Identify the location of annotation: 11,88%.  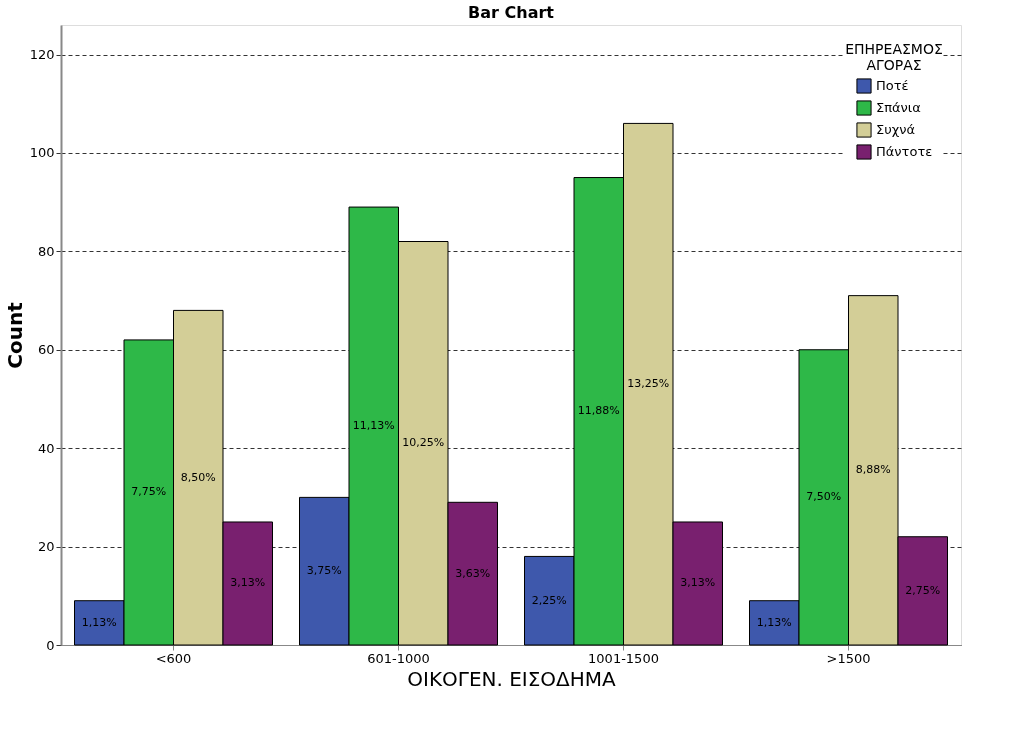
(598, 411).